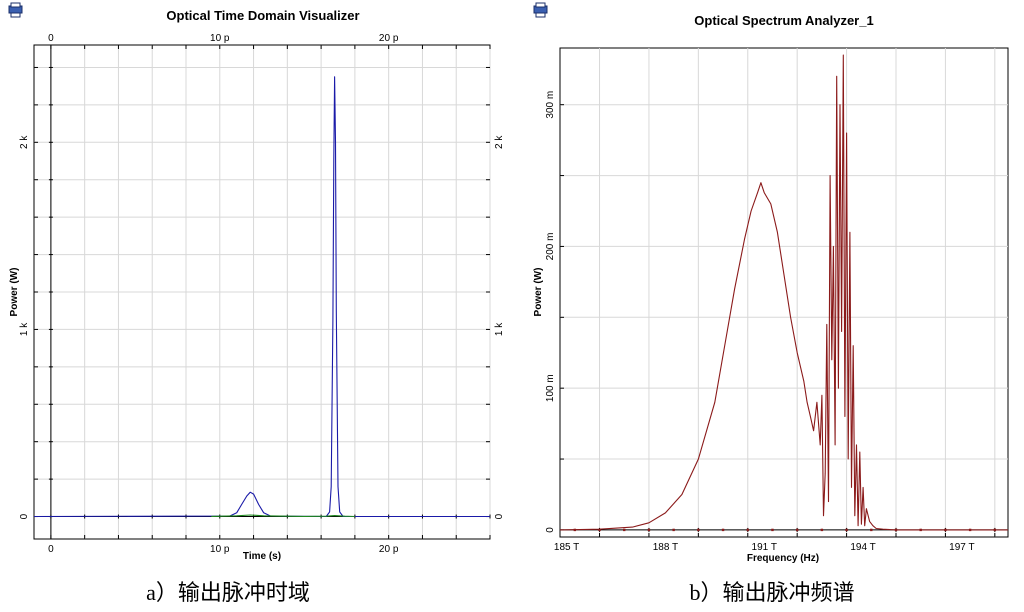 The image size is (1024, 612). What do you see at coordinates (550, 388) in the screenshot?
I see `y-tick-label: 100 m` at bounding box center [550, 388].